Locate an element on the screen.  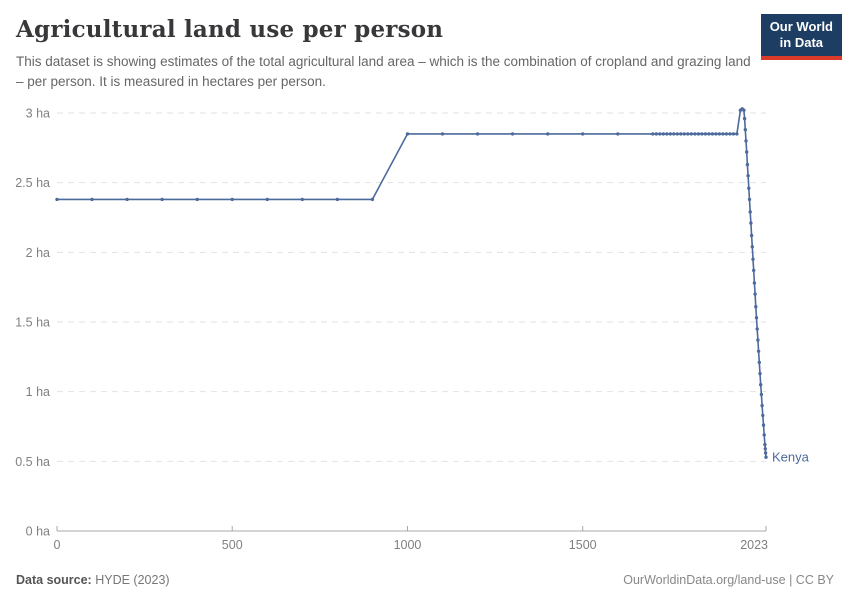
svg-text: 2 ha is located at coordinates (38, 253).